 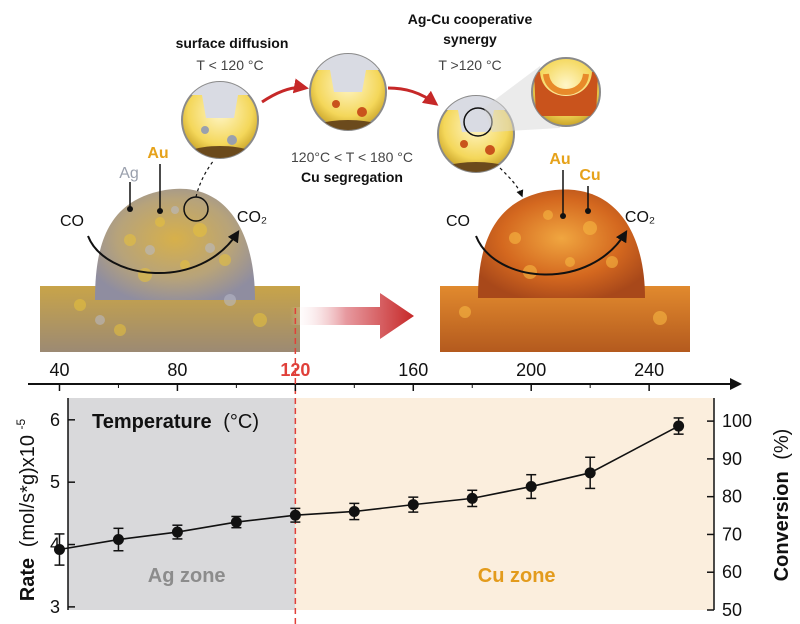 What do you see at coordinates (160, 211) in the screenshot?
I see `au-pointer-left-dot` at bounding box center [160, 211].